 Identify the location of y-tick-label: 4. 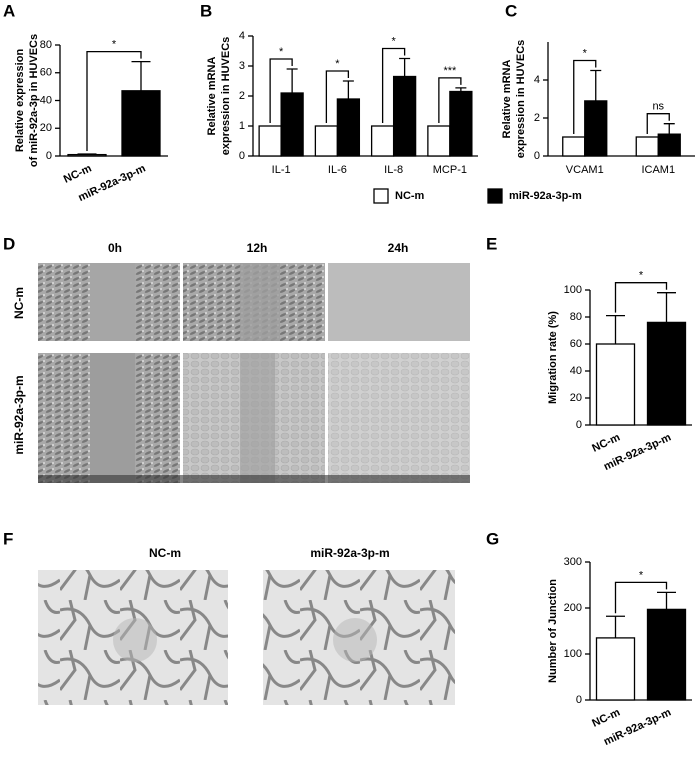
(242, 36).